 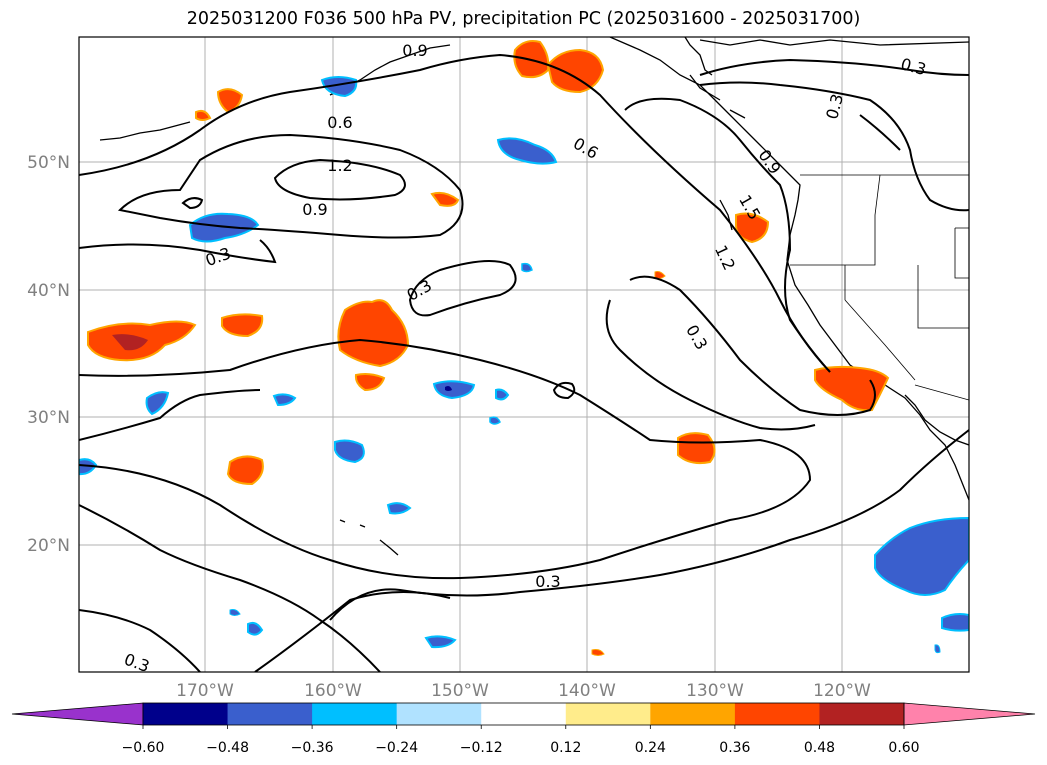 What do you see at coordinates (523, 691) in the screenshot?
I see `lon-labels: 170°W 160°W 150°W 140°W 130°W 120°W` at bounding box center [523, 691].